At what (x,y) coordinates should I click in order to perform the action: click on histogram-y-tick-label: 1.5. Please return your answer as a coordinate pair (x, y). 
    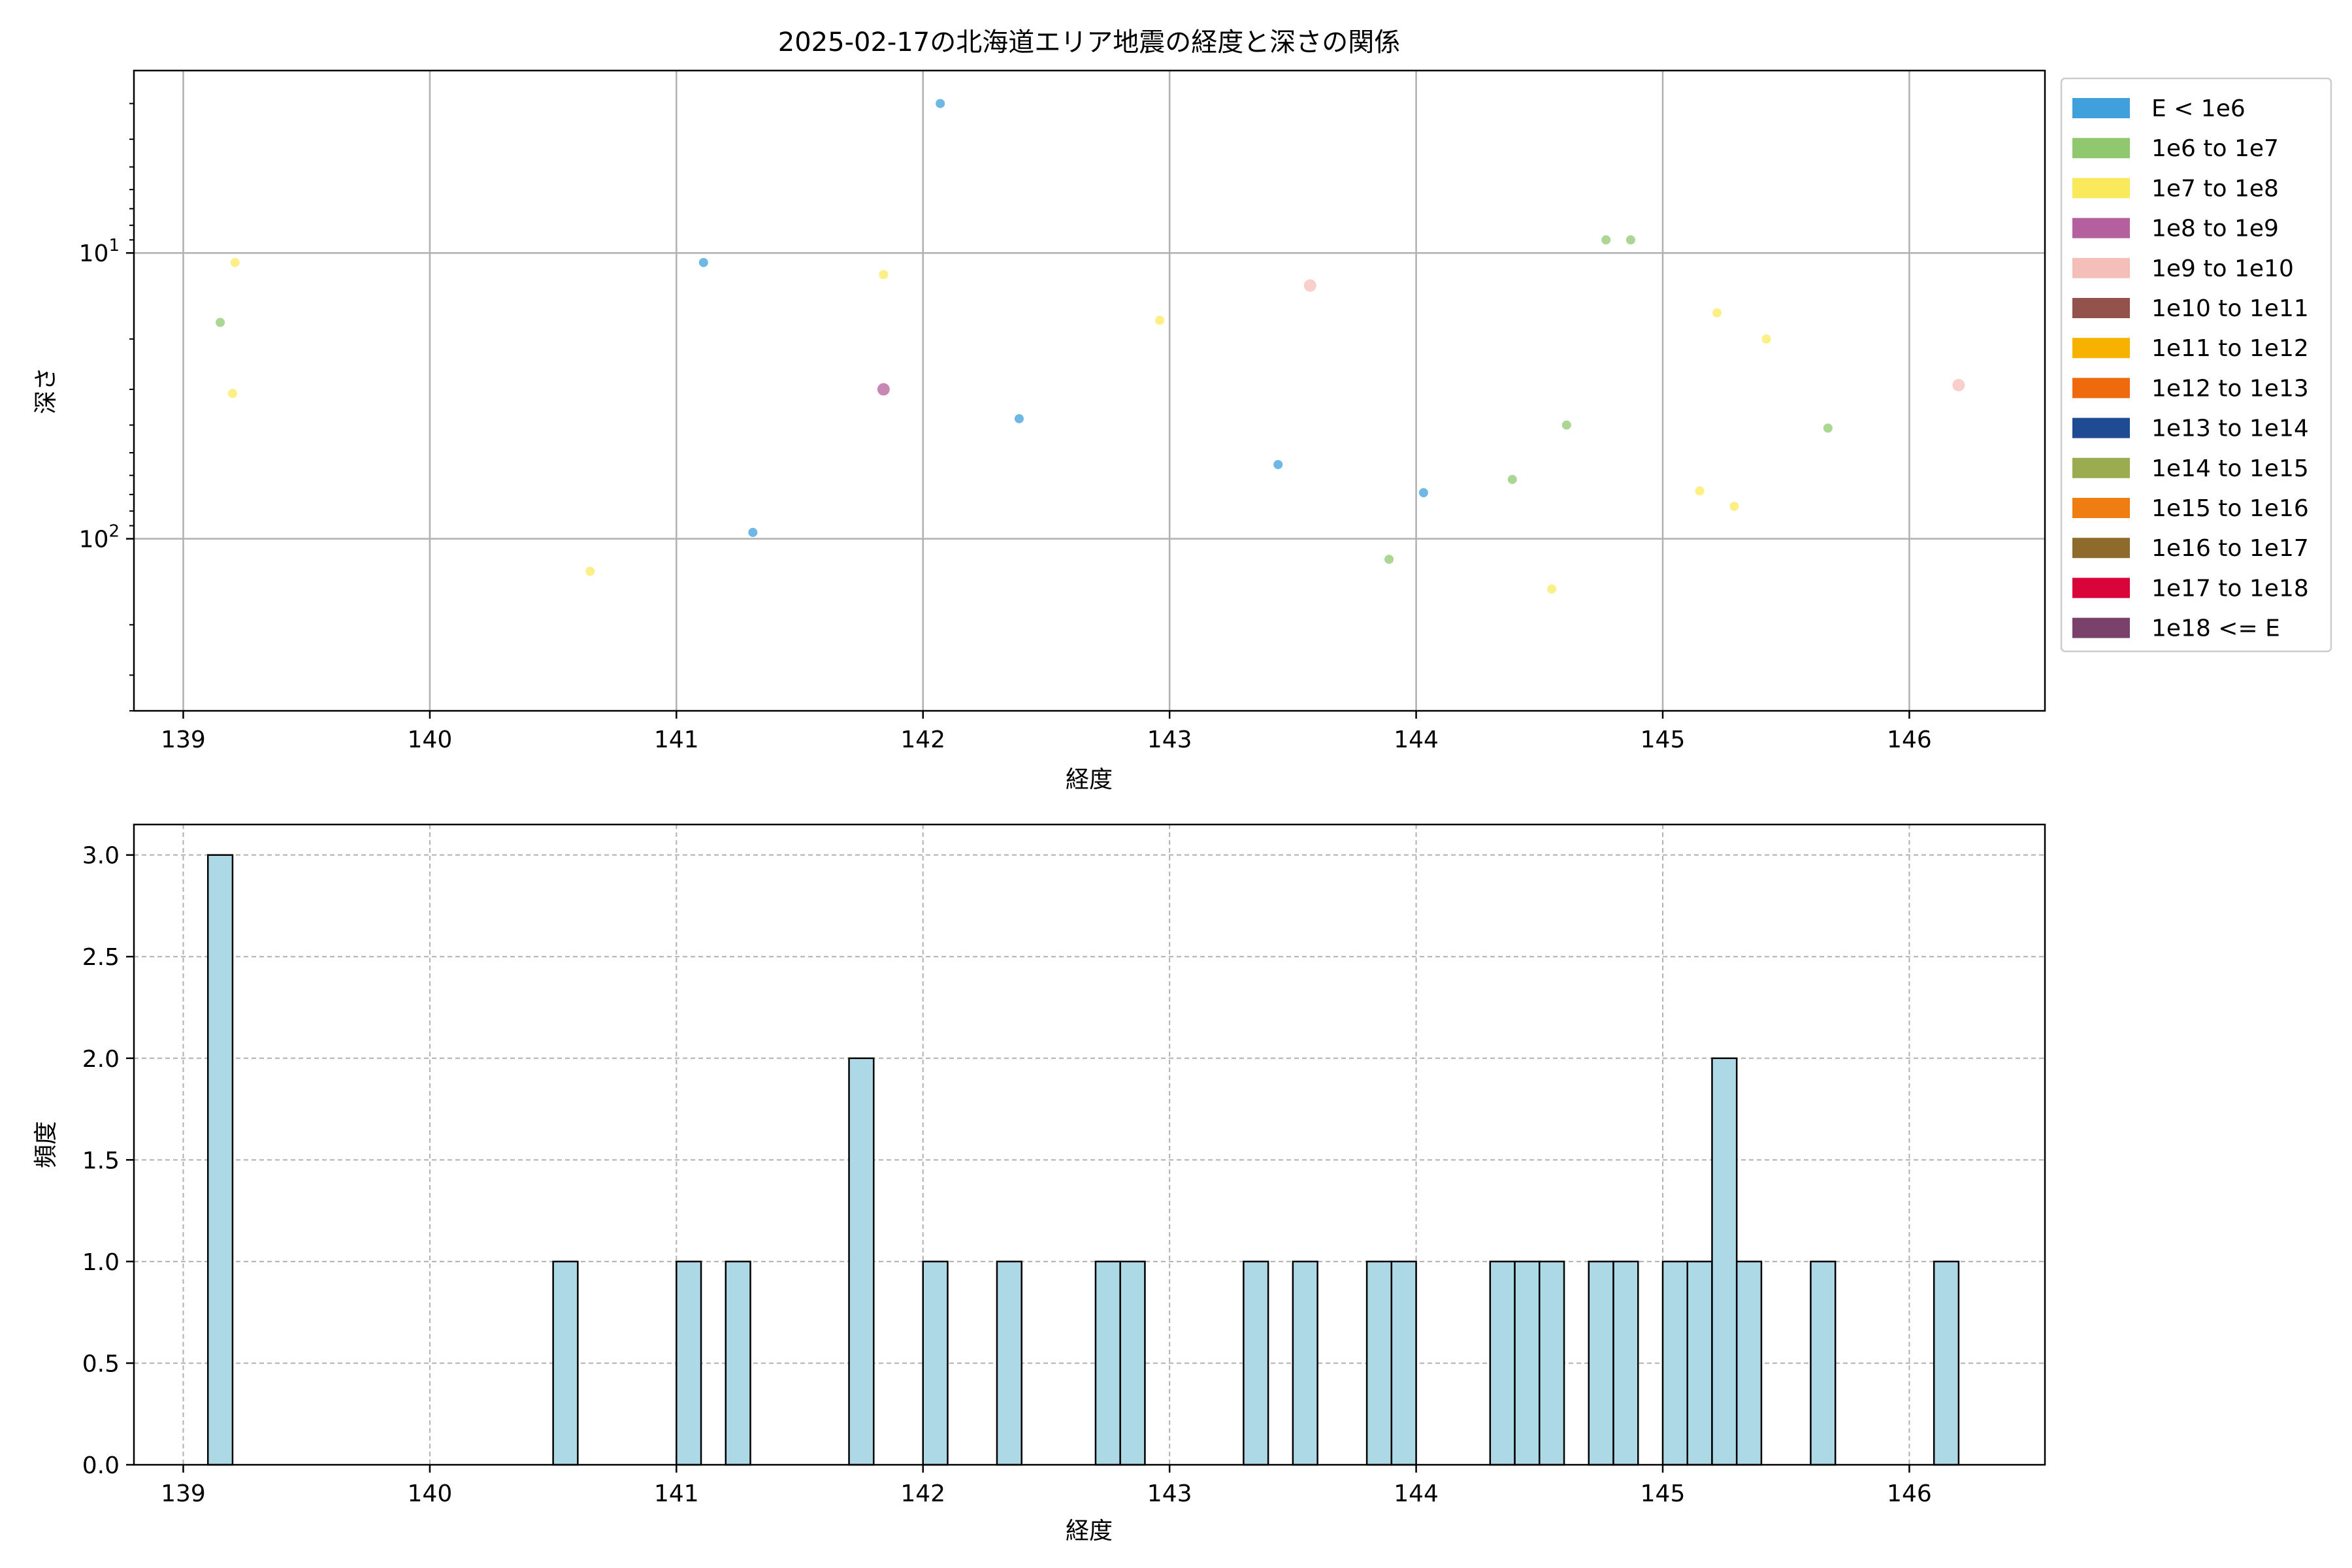
    Looking at the image, I should click on (101, 1160).